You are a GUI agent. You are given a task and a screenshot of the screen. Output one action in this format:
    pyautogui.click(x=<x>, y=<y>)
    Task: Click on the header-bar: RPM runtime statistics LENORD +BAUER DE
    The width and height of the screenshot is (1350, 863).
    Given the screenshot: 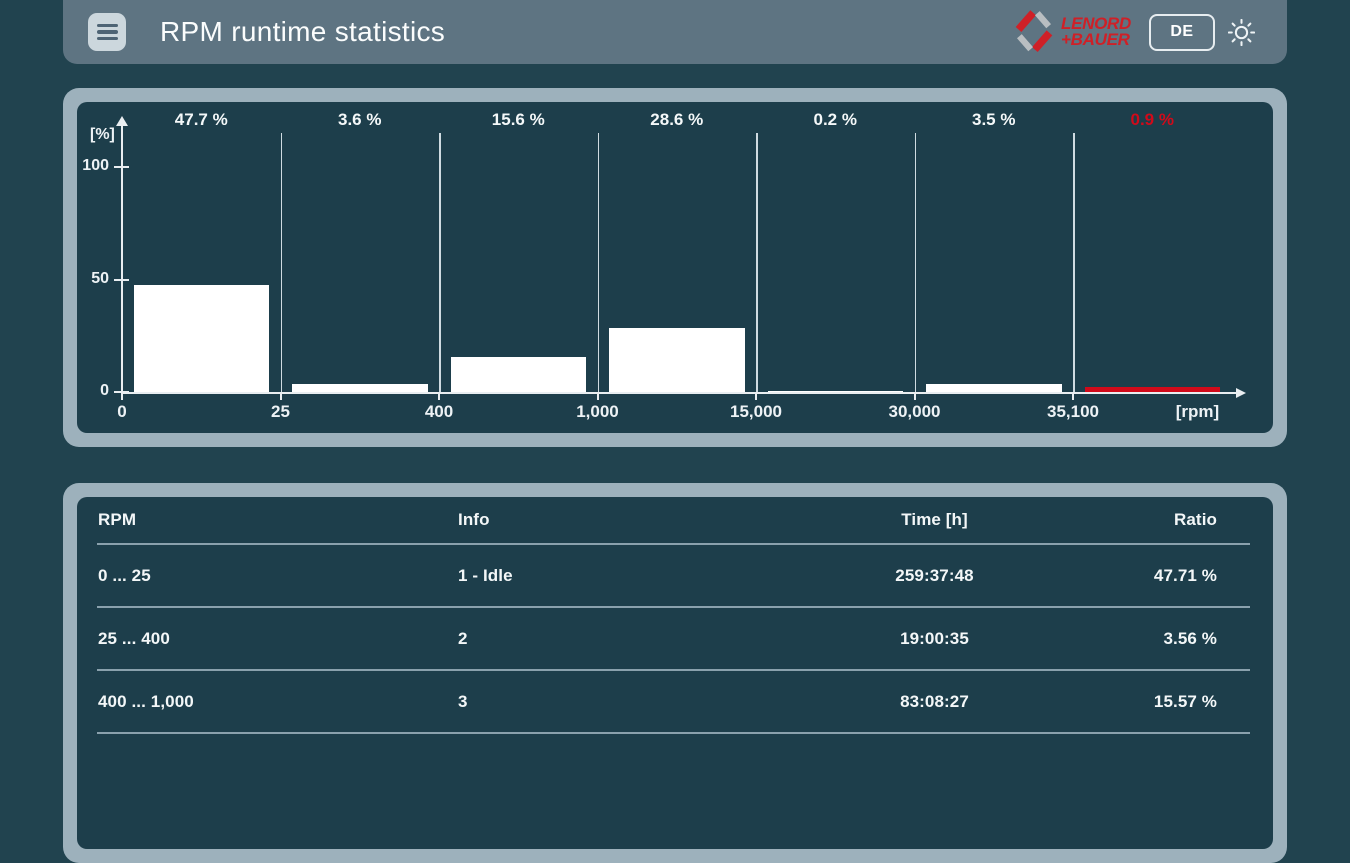 What is the action you would take?
    pyautogui.click(x=675, y=32)
    